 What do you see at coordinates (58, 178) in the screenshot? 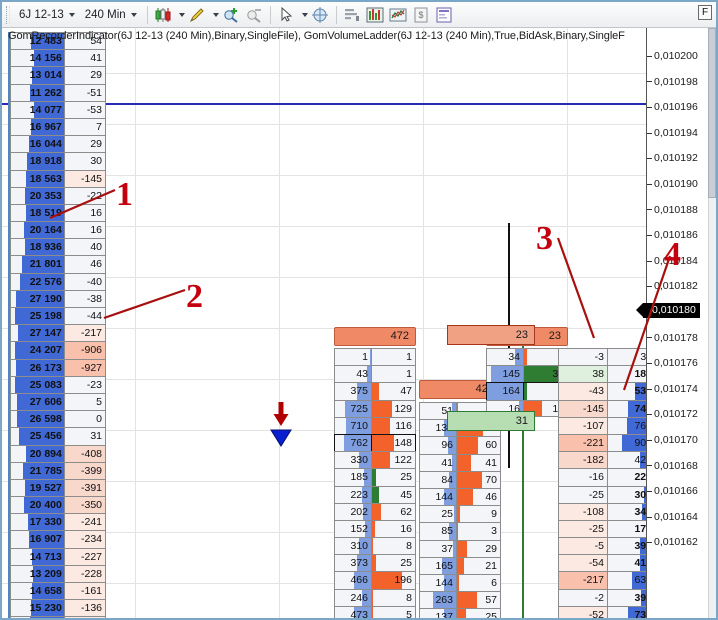
I see `recorder-row: 18 563 -145` at bounding box center [58, 178].